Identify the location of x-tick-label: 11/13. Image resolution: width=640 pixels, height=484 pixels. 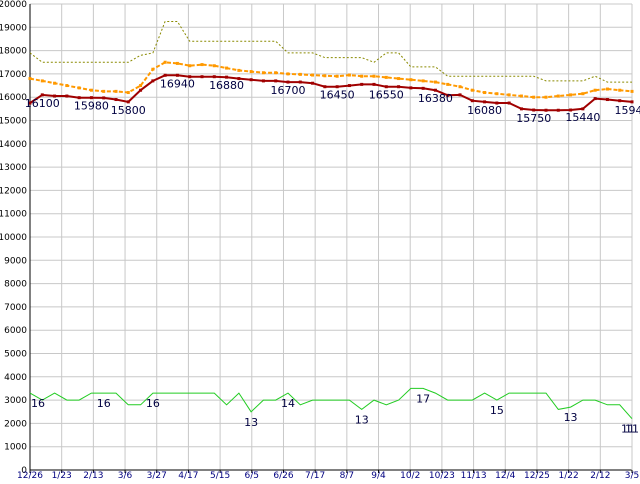
(474, 475).